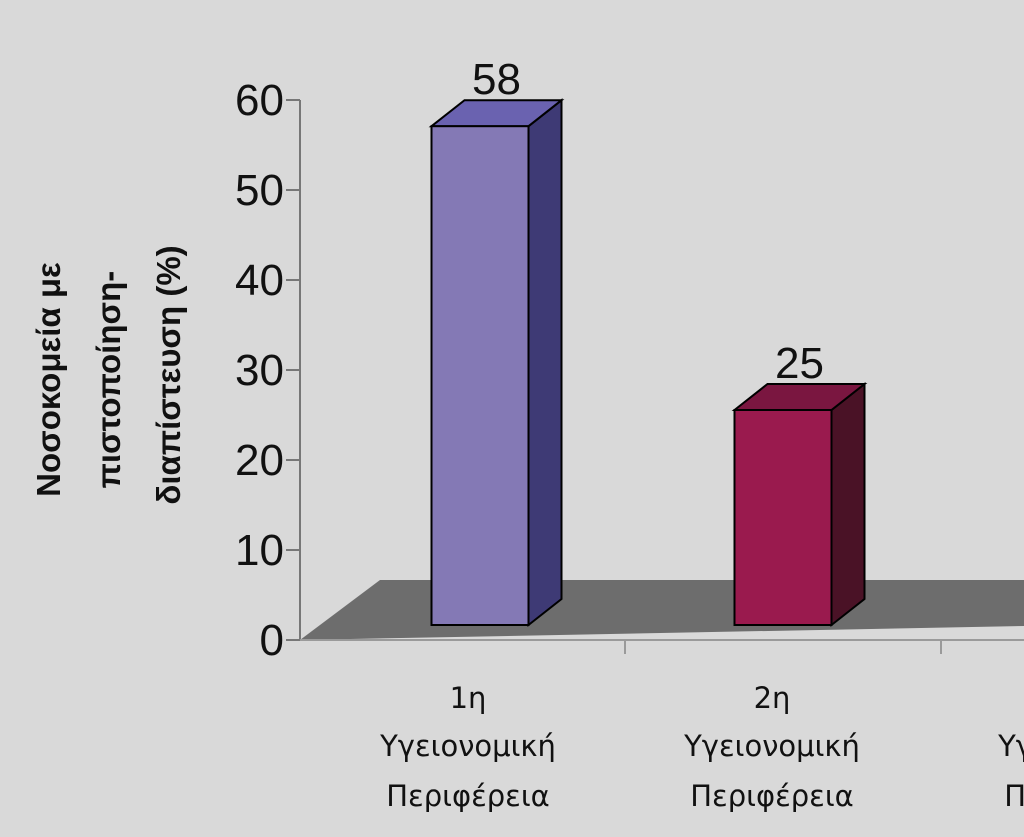 Image resolution: width=1024 pixels, height=837 pixels. I want to click on y-axis-title-line-2: πιστοποίηση-, so click(108, 380).